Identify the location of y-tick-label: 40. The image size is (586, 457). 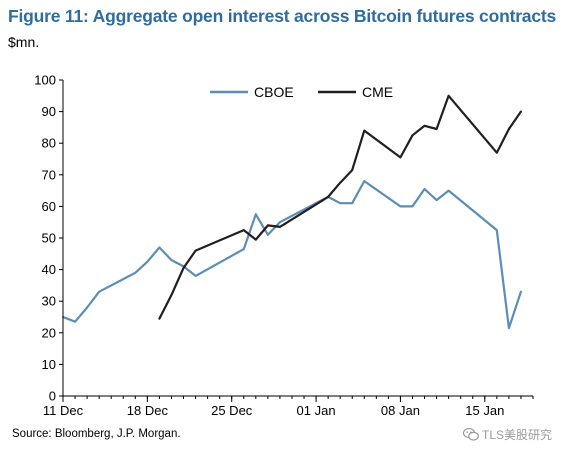
(49, 269).